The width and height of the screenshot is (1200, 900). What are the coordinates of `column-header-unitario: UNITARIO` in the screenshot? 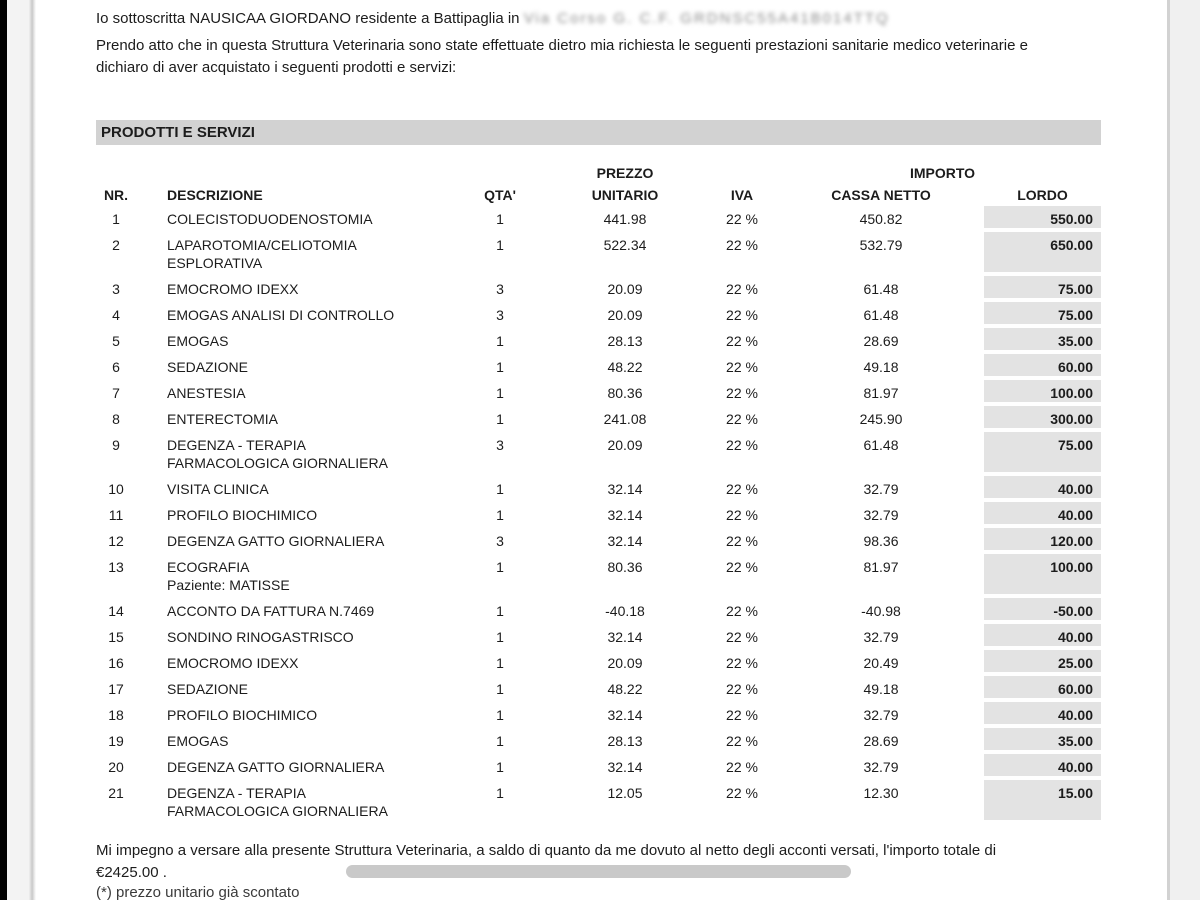 It's located at (625, 195).